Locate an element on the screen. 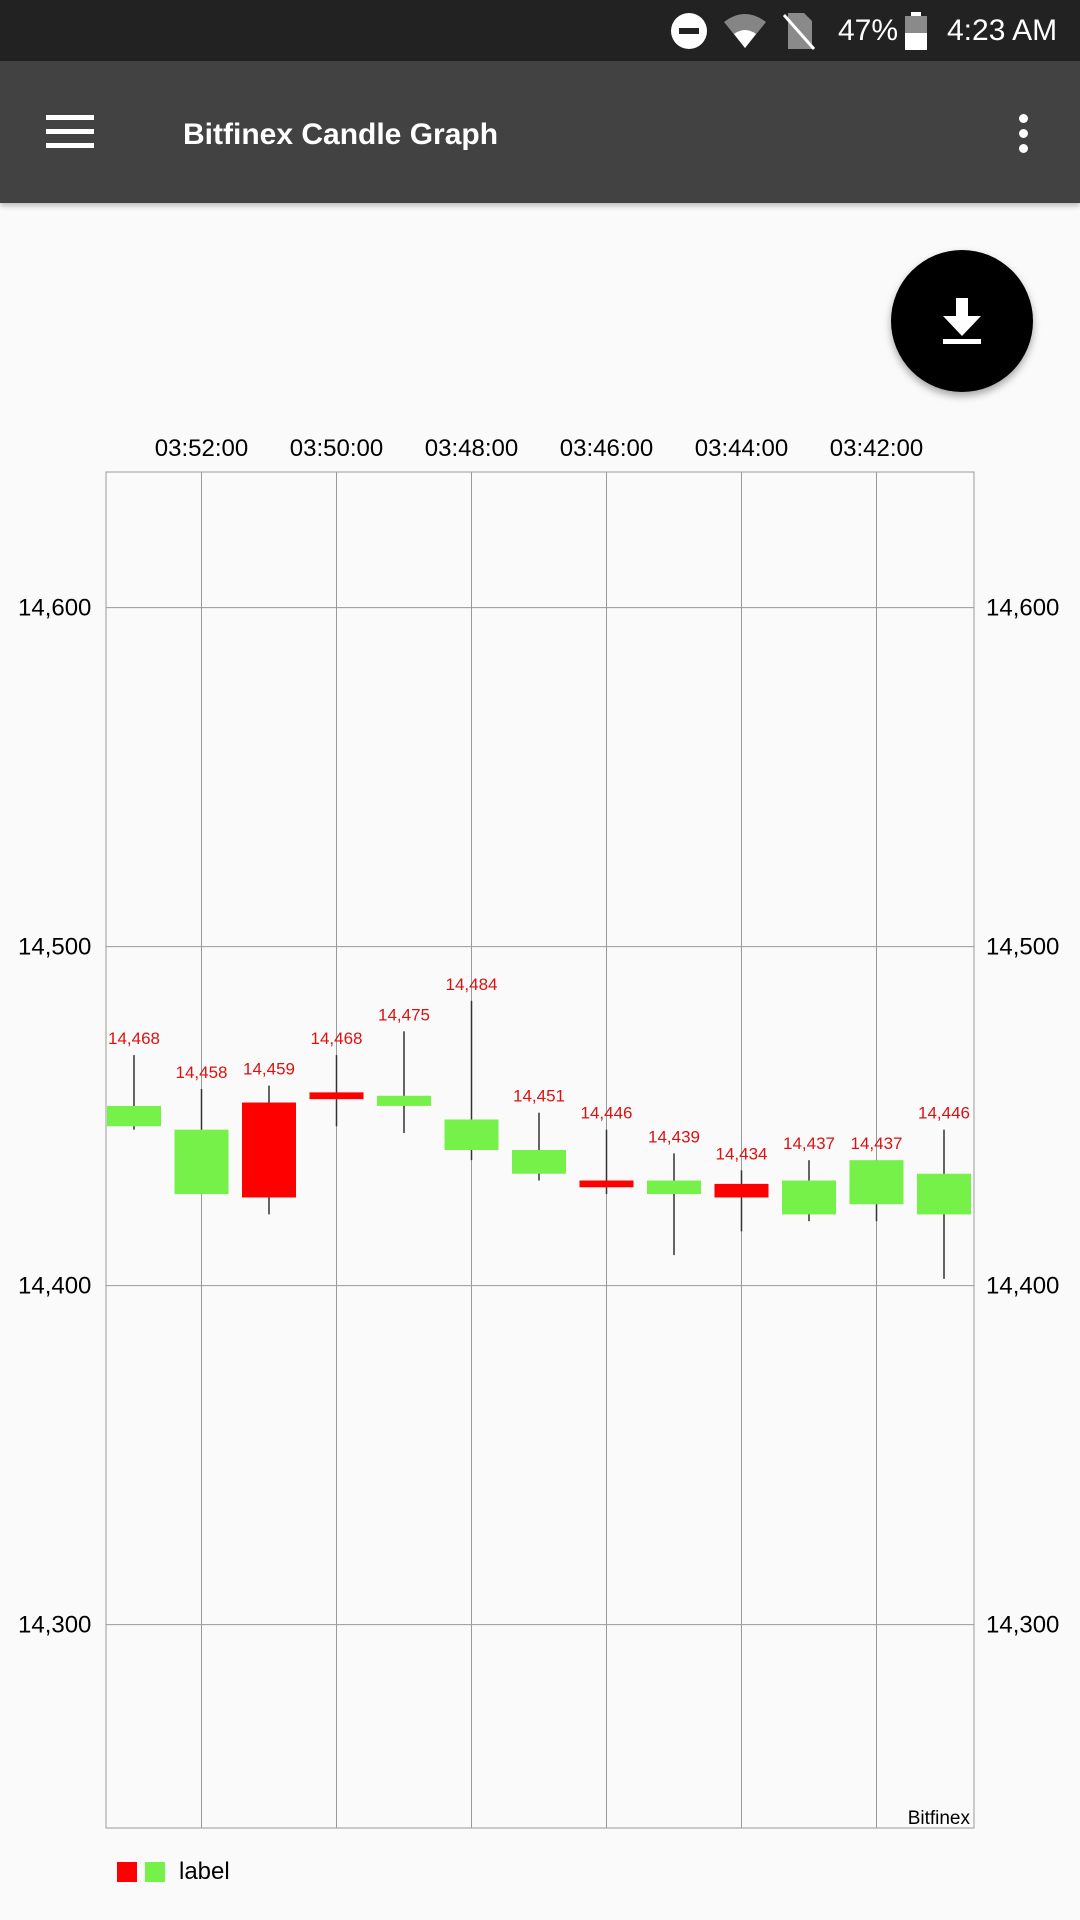  more-vert-icon is located at coordinates (1024, 133).